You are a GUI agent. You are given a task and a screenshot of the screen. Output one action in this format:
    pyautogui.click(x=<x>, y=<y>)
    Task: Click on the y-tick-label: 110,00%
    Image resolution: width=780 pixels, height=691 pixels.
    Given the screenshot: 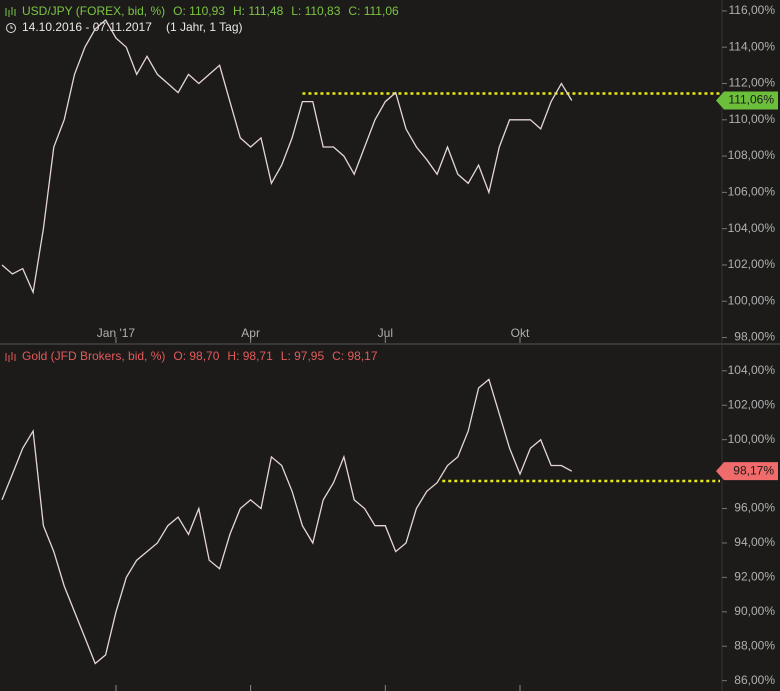 What is the action you would take?
    pyautogui.click(x=752, y=119)
    